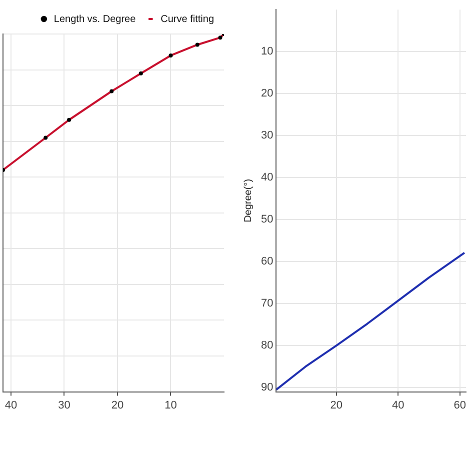 The image size is (474, 474). What do you see at coordinates (187, 19) in the screenshot?
I see `legend-label: Curve fitting` at bounding box center [187, 19].